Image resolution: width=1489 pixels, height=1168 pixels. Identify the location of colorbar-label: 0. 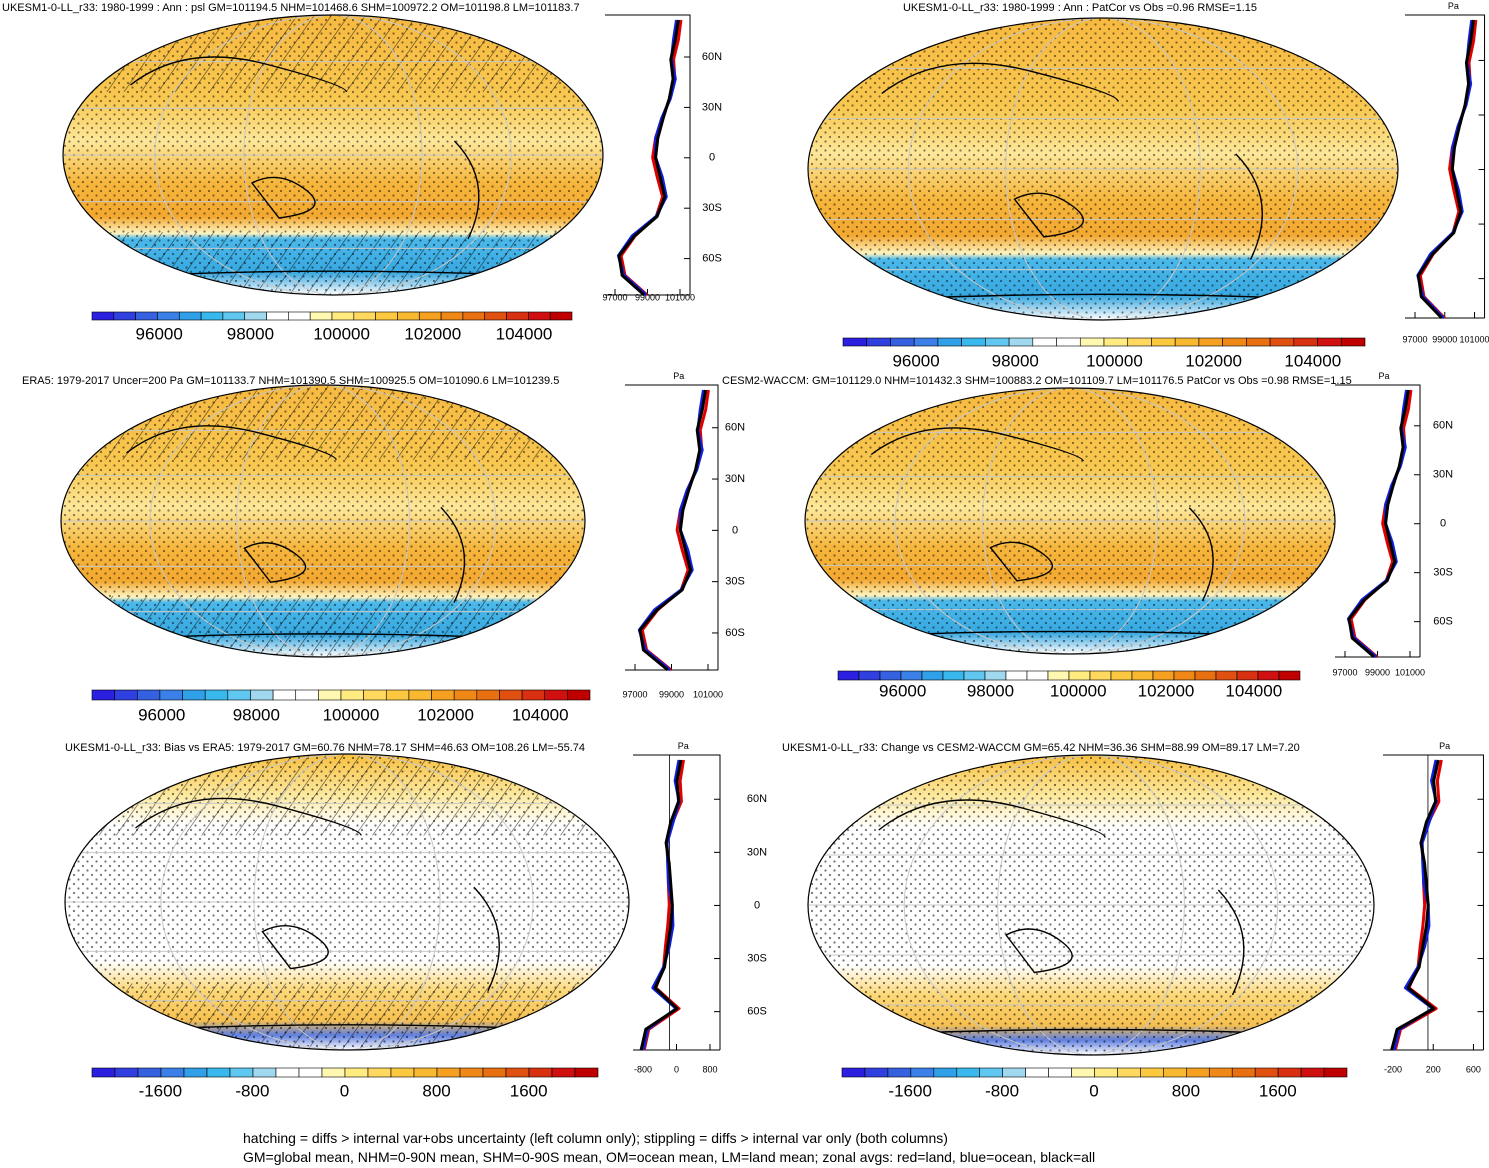
(1093, 1090).